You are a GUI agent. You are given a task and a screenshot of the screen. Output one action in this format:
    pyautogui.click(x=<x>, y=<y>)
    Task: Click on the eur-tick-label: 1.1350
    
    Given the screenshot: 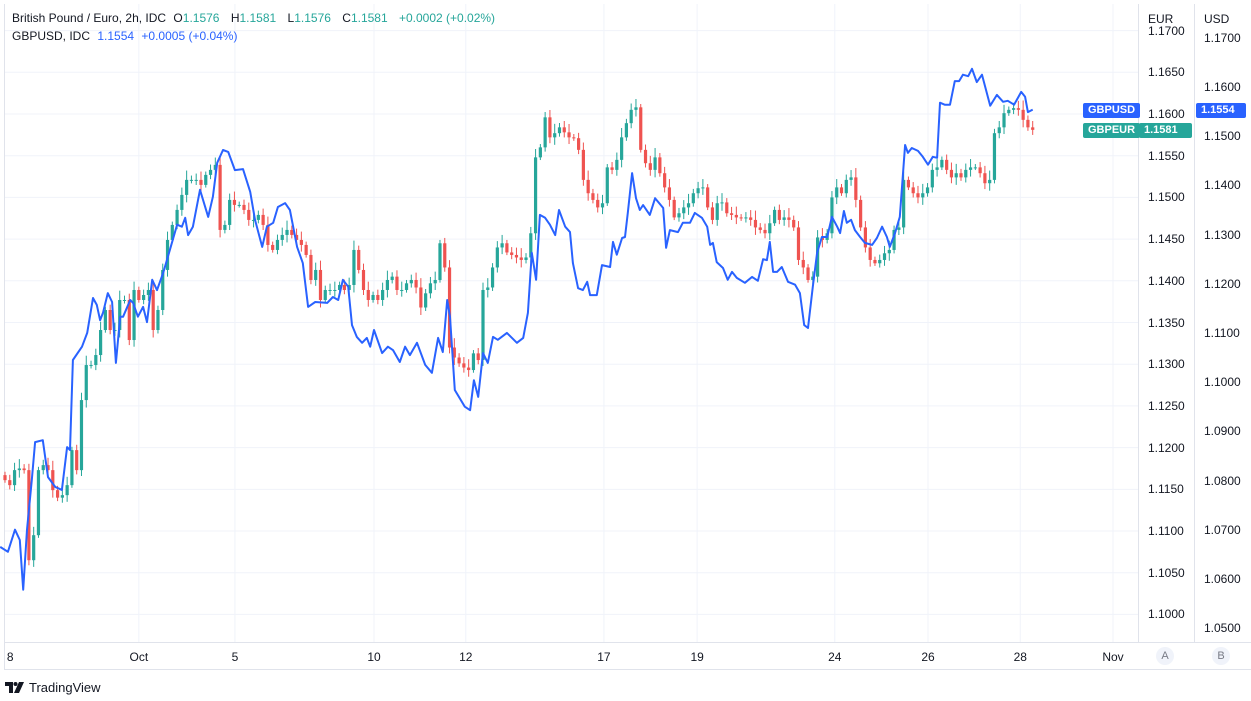 What is the action you would take?
    pyautogui.click(x=1166, y=322)
    